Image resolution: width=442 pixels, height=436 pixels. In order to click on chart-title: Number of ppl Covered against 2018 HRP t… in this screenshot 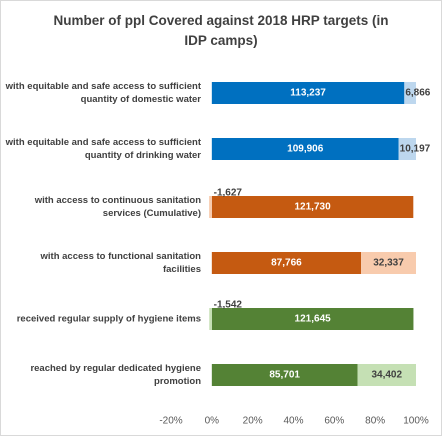, I will do `click(221, 30)`.